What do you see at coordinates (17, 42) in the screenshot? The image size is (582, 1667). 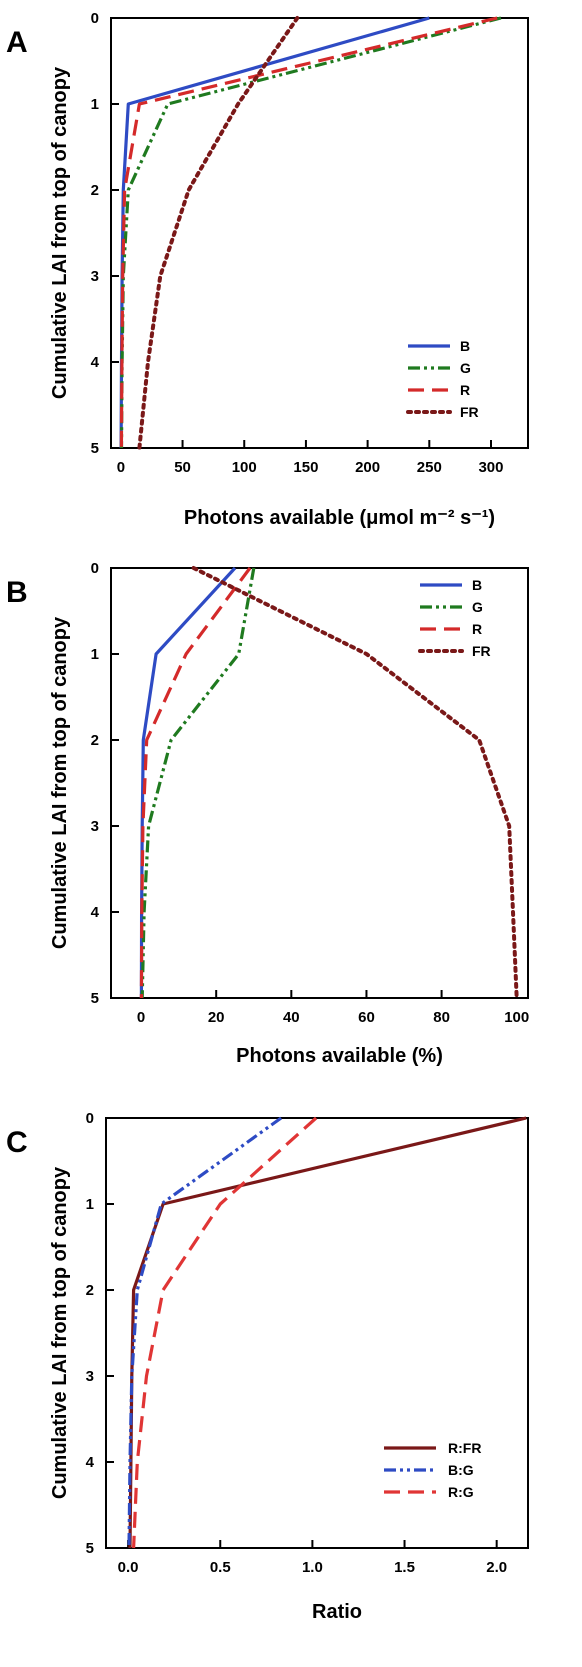 I see `panel-letter: A` at bounding box center [17, 42].